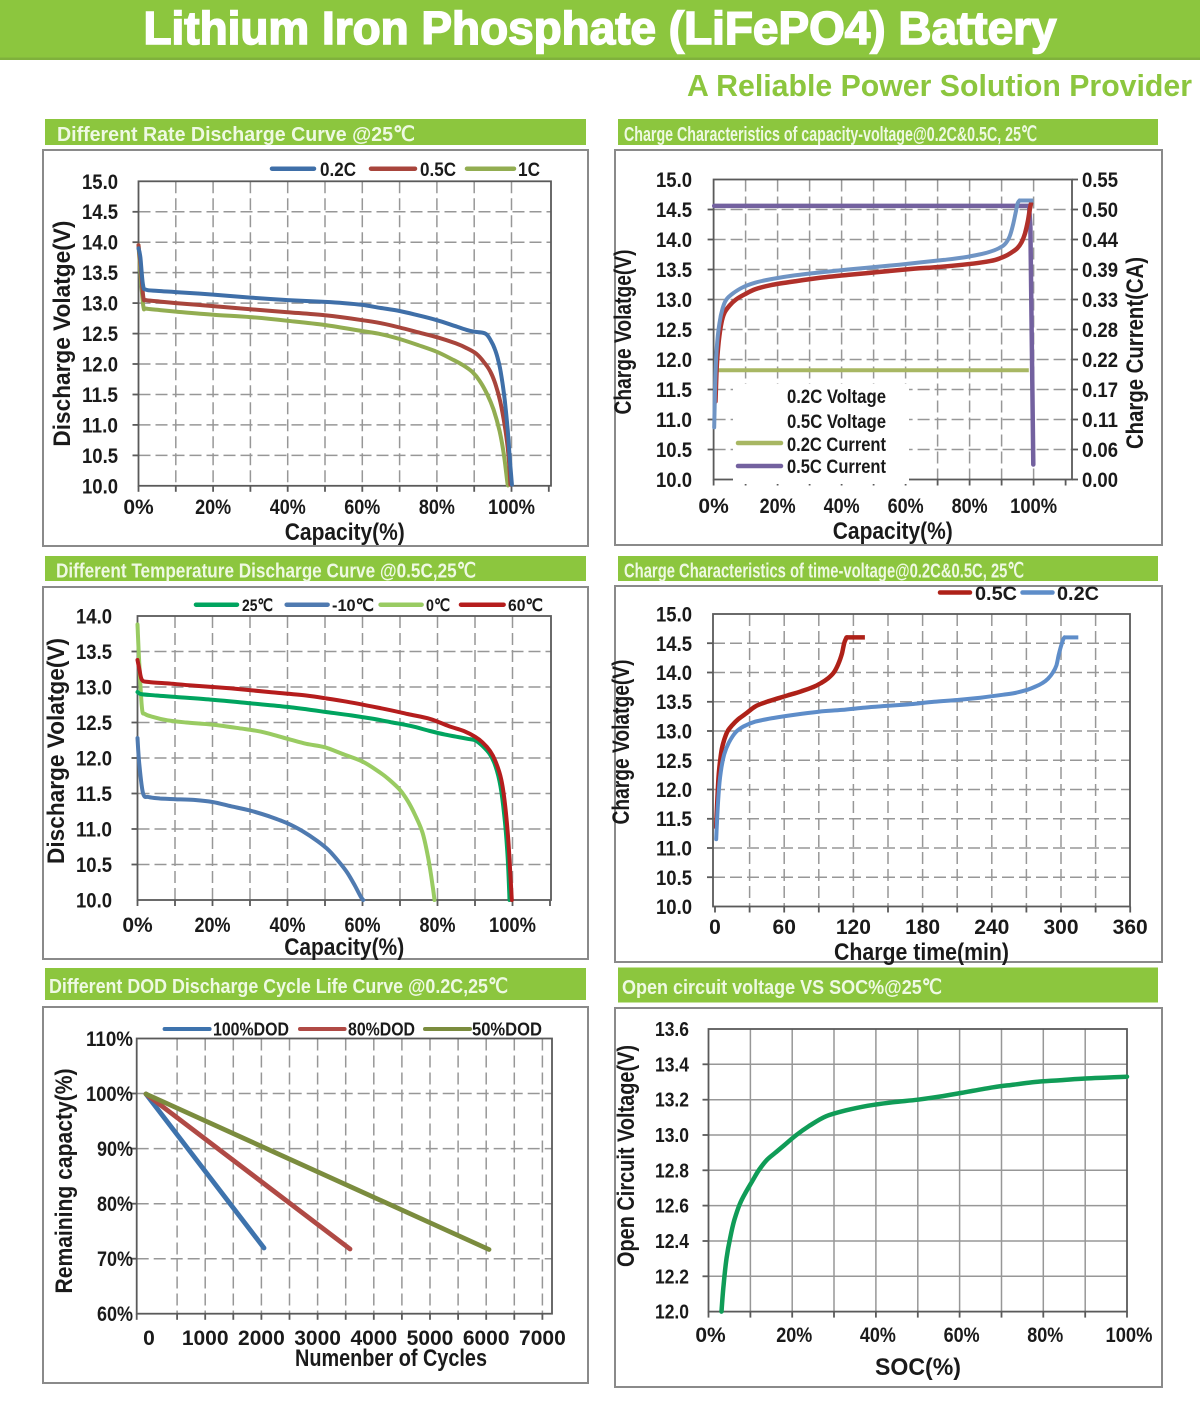 The width and height of the screenshot is (1200, 1406). What do you see at coordinates (251, 1029) in the screenshot?
I see `svg-text: 100%DOD` at bounding box center [251, 1029].